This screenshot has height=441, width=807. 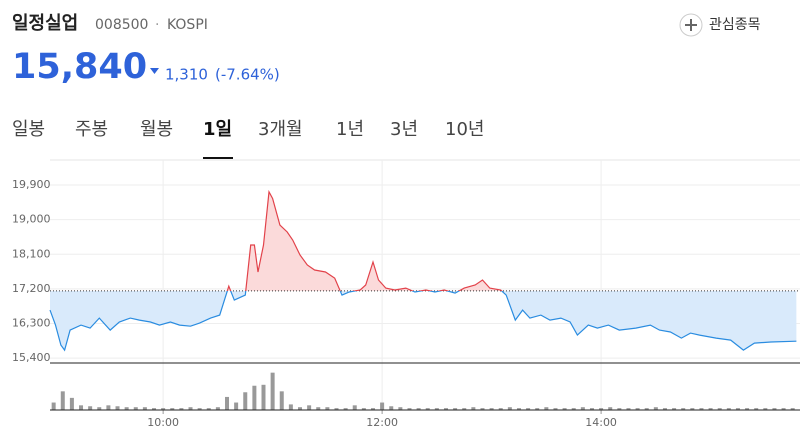 What do you see at coordinates (691, 25) in the screenshot?
I see `plus-sign` at bounding box center [691, 25].